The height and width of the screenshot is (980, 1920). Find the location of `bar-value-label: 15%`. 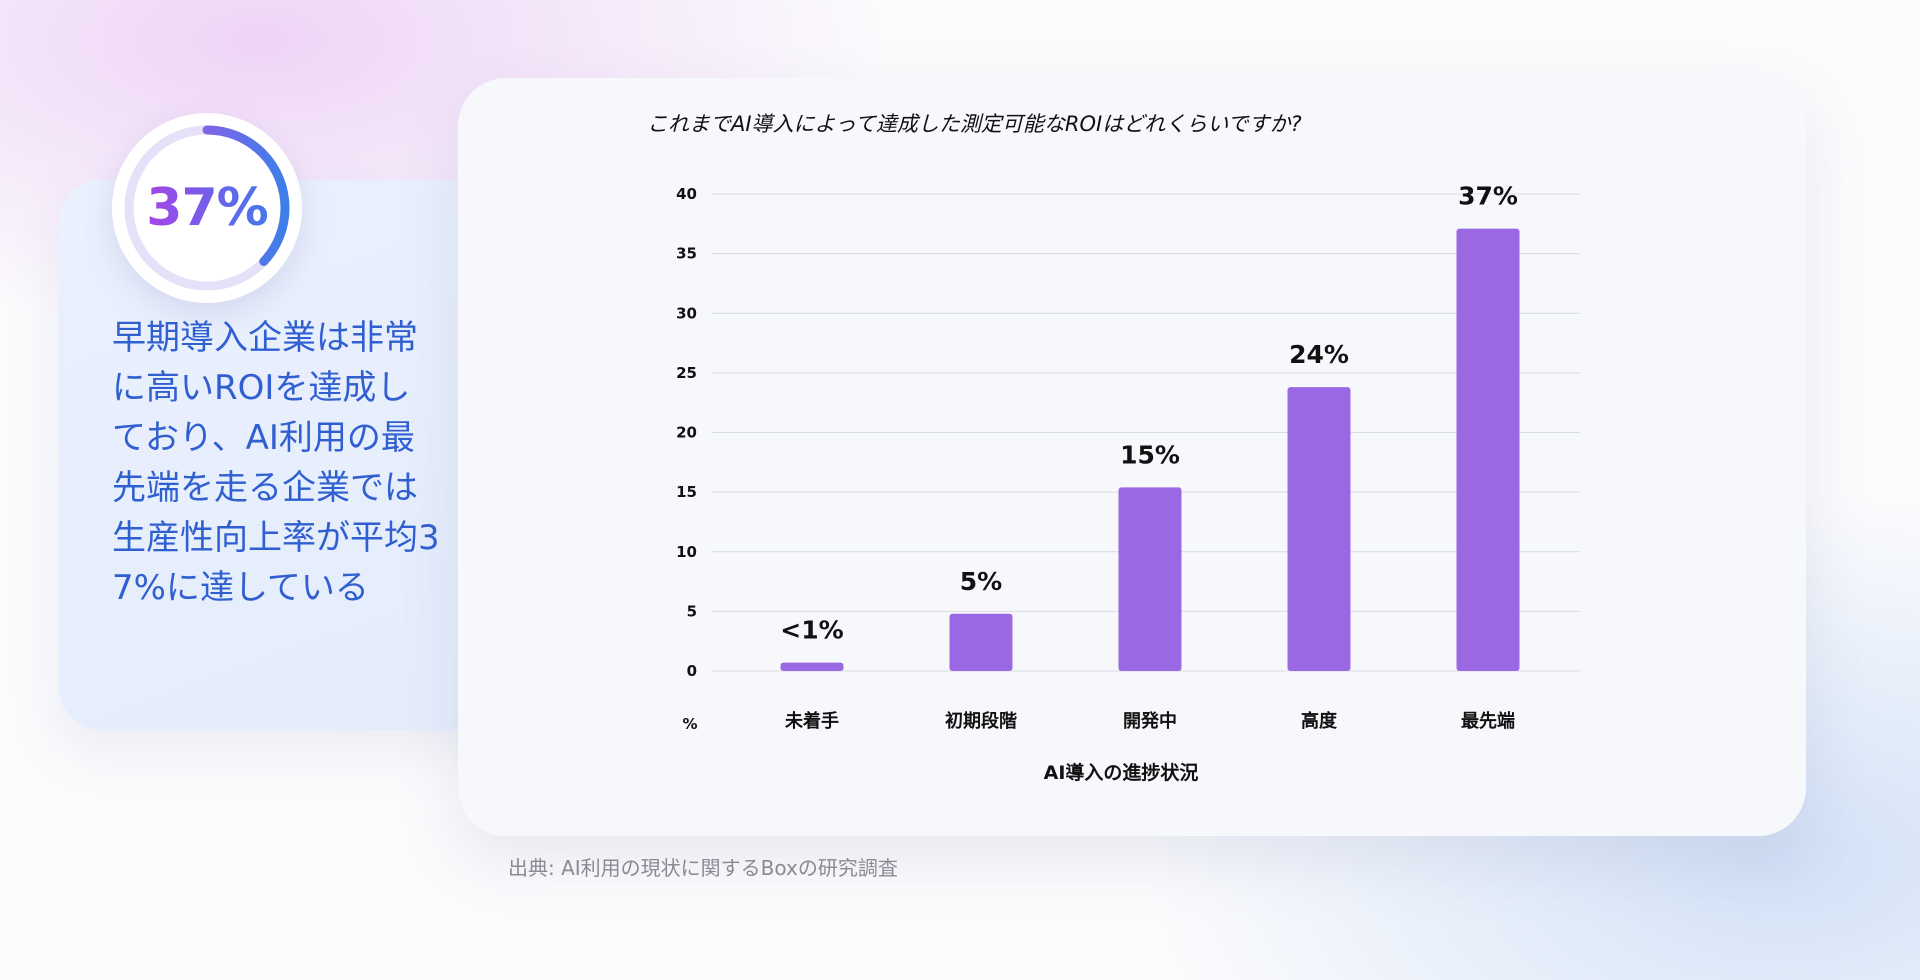

bar-value-label: 15% is located at coordinates (1150, 454).